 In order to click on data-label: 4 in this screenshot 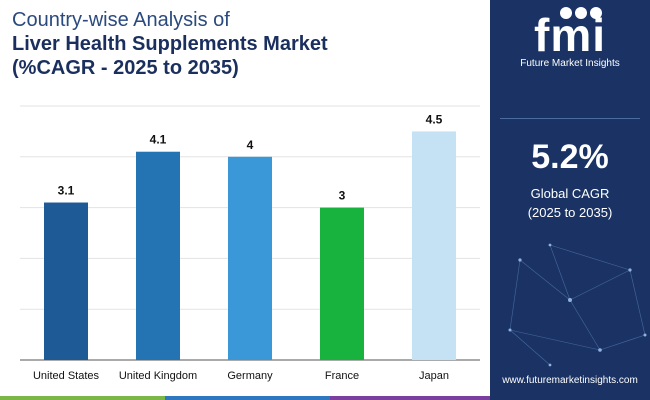, I will do `click(250, 145)`.